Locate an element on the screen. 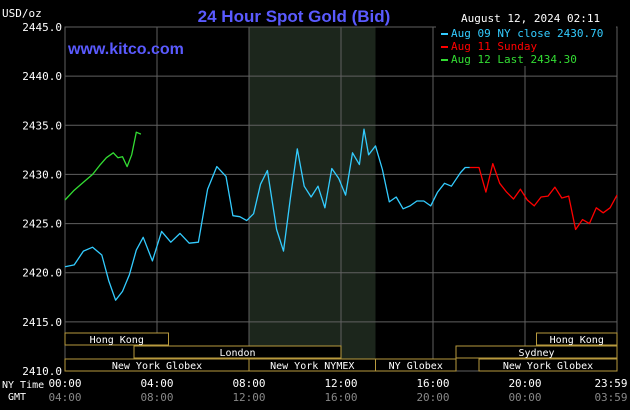 Image resolution: width=630 pixels, height=410 pixels. y-tick-label: 2410.0 is located at coordinates (42, 371).